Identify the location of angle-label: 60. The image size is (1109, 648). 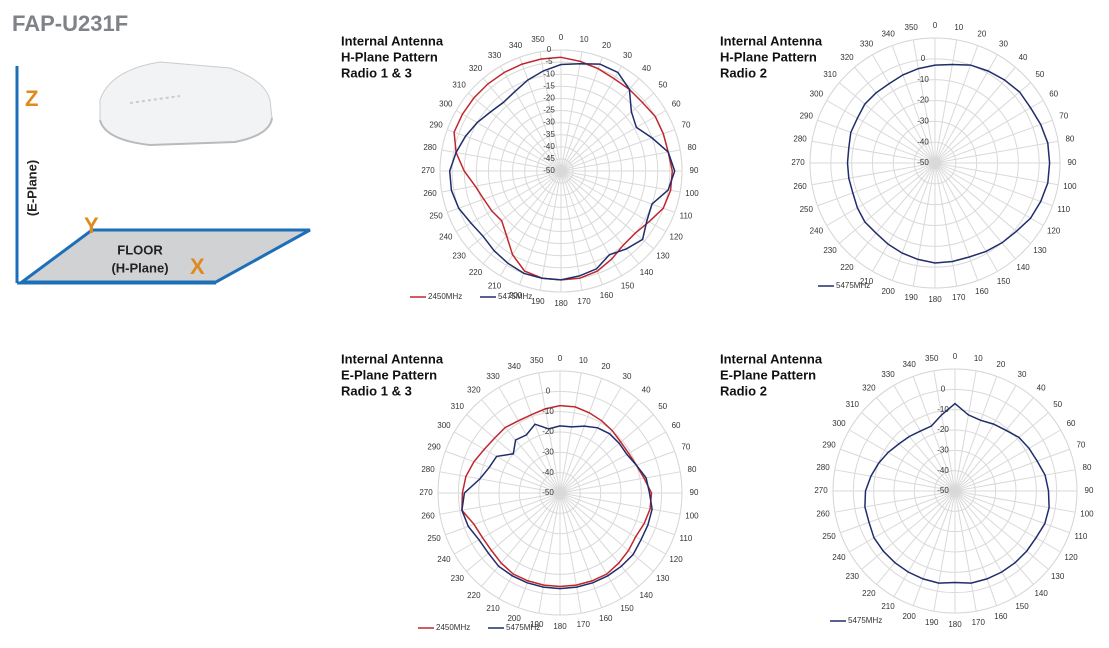
(1053, 94).